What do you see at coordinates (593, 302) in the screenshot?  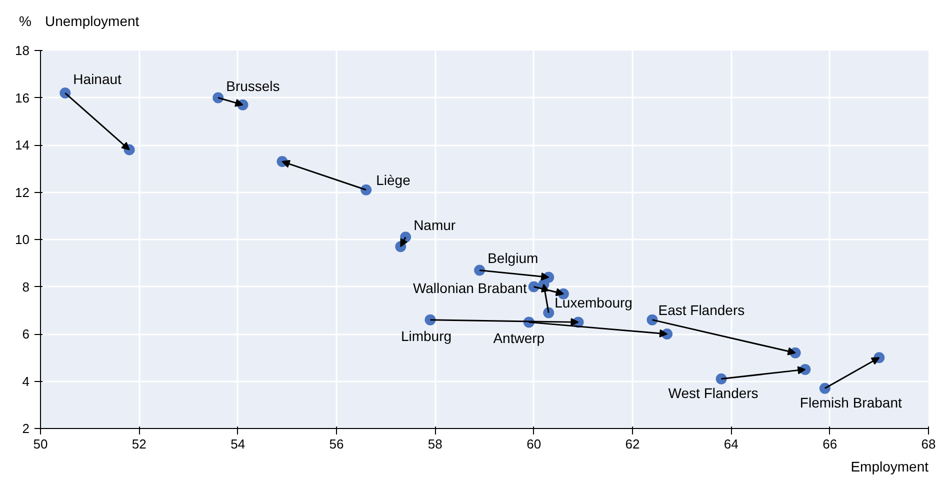 I see `series-label: Luxembourg` at bounding box center [593, 302].